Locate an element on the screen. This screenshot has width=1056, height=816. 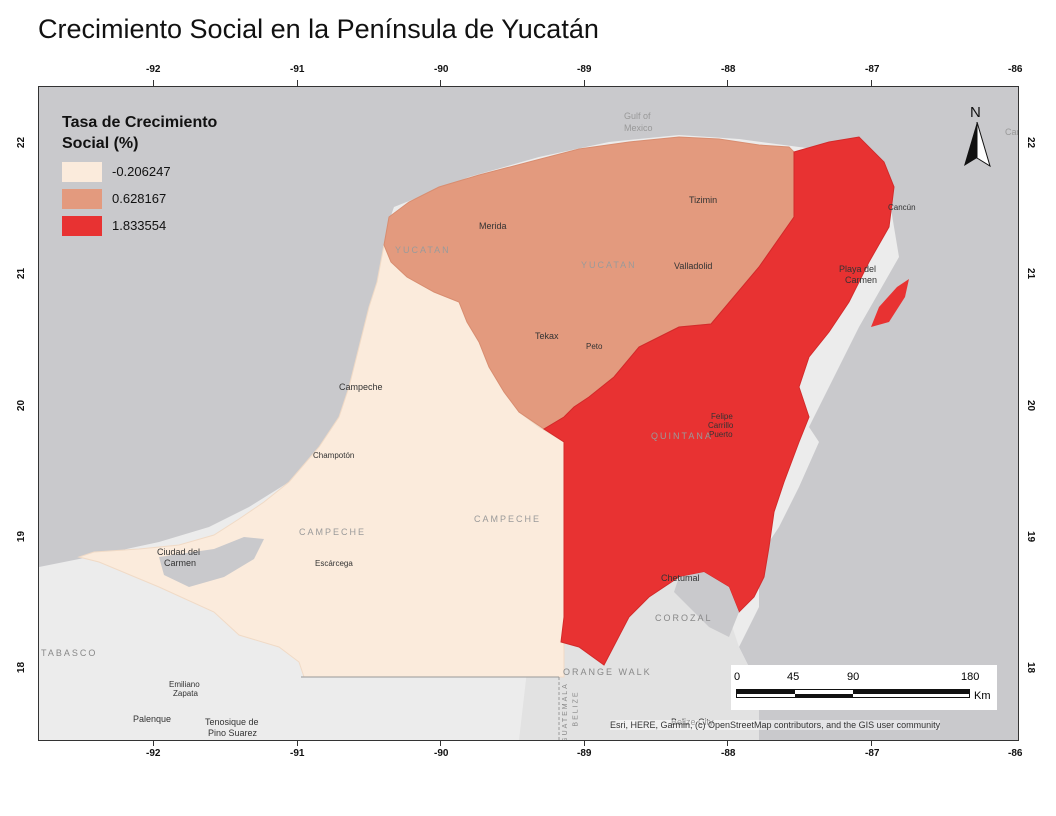
scale-tick-45: 45 is located at coordinates (793, 677).